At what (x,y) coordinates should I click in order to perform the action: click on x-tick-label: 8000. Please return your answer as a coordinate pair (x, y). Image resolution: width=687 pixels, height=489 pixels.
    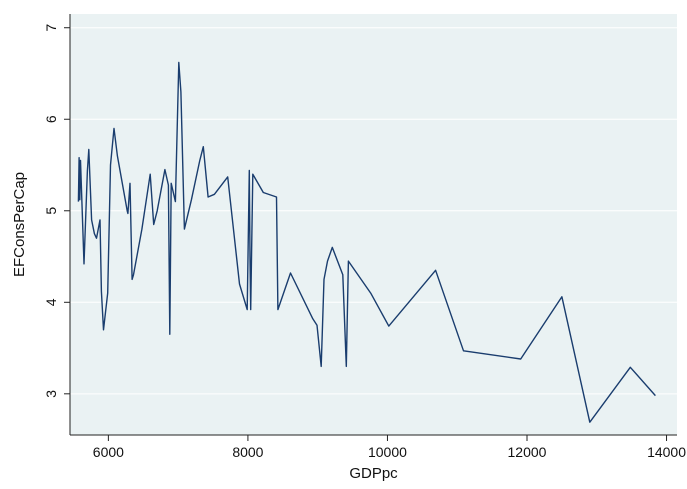
    Looking at the image, I should click on (247, 452).